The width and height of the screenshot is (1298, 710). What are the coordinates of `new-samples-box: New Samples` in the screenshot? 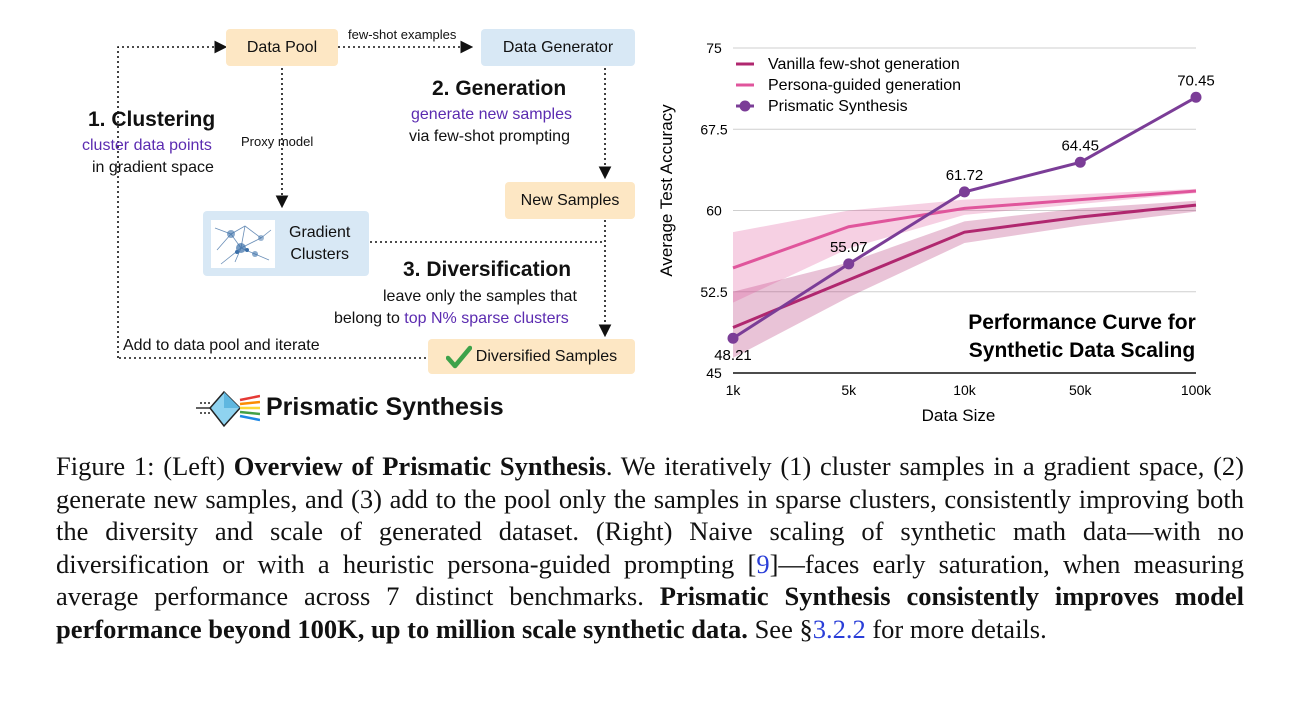 It's located at (570, 200).